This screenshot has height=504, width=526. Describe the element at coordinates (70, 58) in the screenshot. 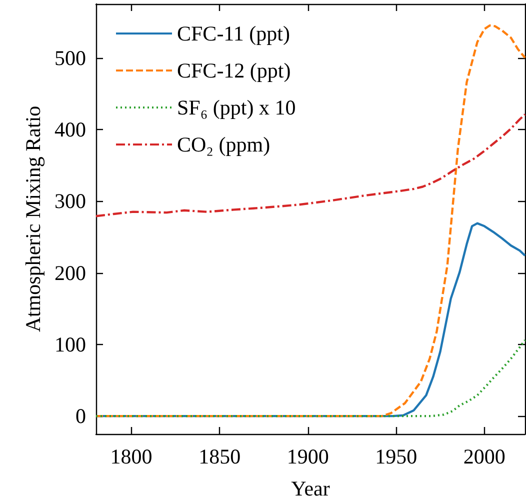

I see `y-tick-label: 500` at that location.